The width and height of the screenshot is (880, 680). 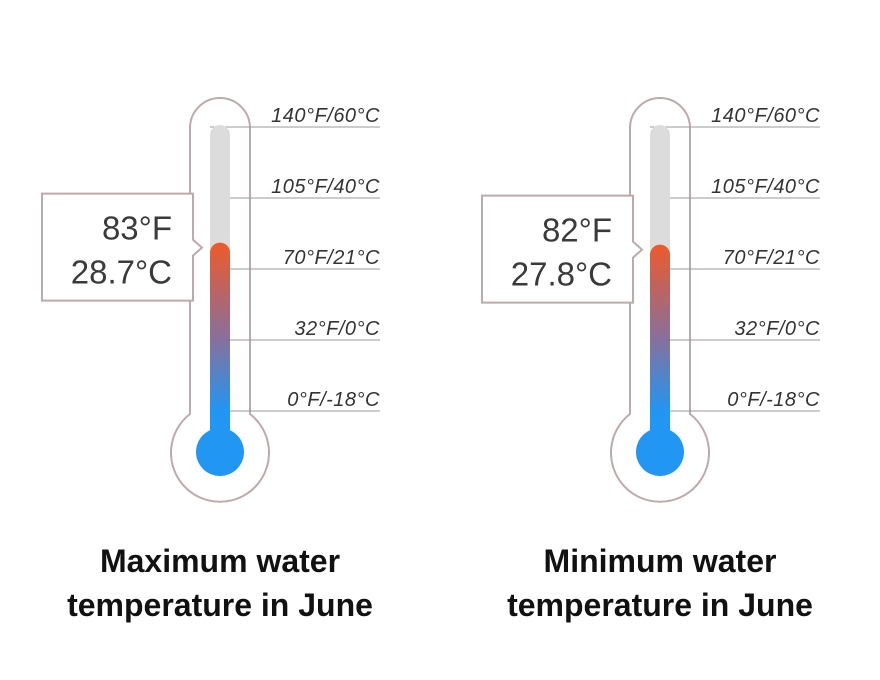 I want to click on value-callout: 82°F 27.8°C, so click(x=562, y=249).